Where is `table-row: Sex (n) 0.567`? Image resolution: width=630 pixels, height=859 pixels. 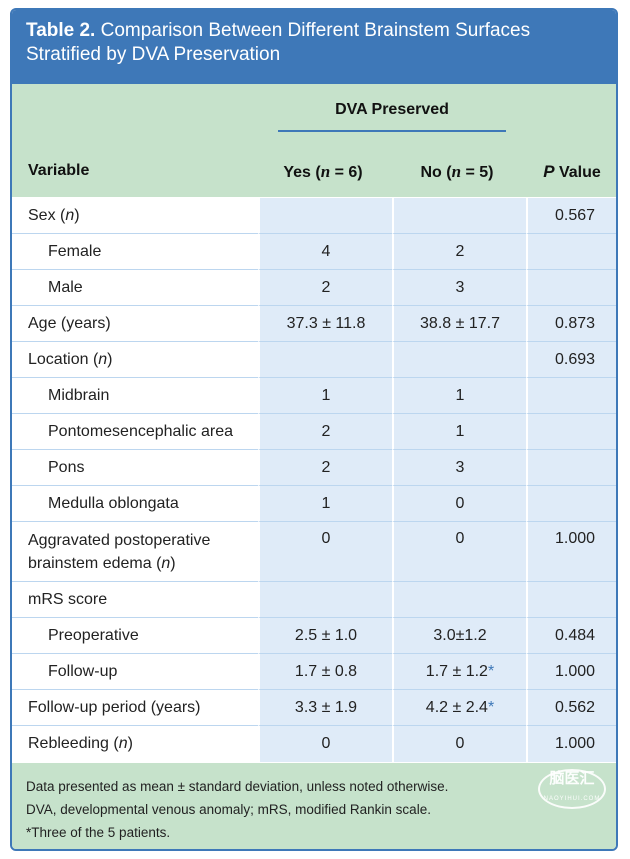 table-row: Sex (n) 0.567 is located at coordinates (314, 216).